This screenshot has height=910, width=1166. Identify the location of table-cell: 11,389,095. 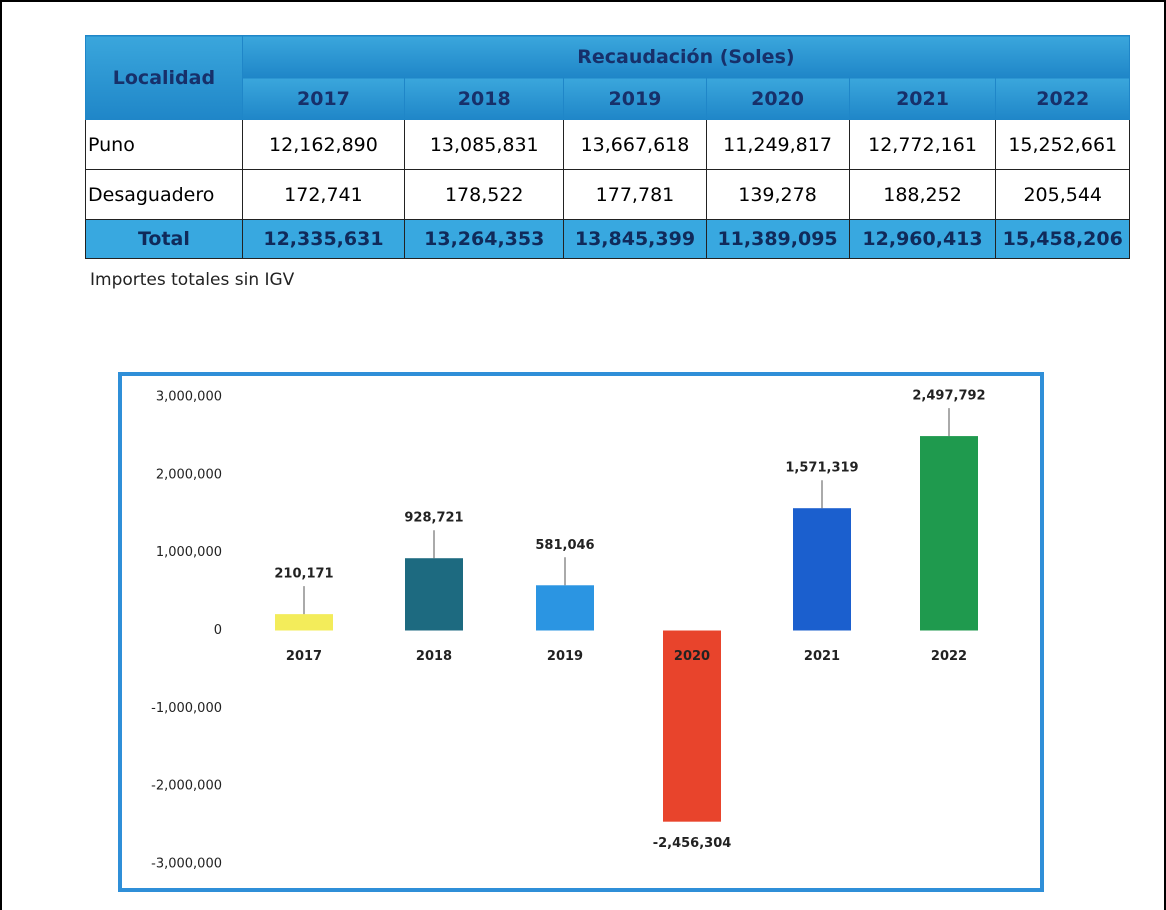
(777, 239).